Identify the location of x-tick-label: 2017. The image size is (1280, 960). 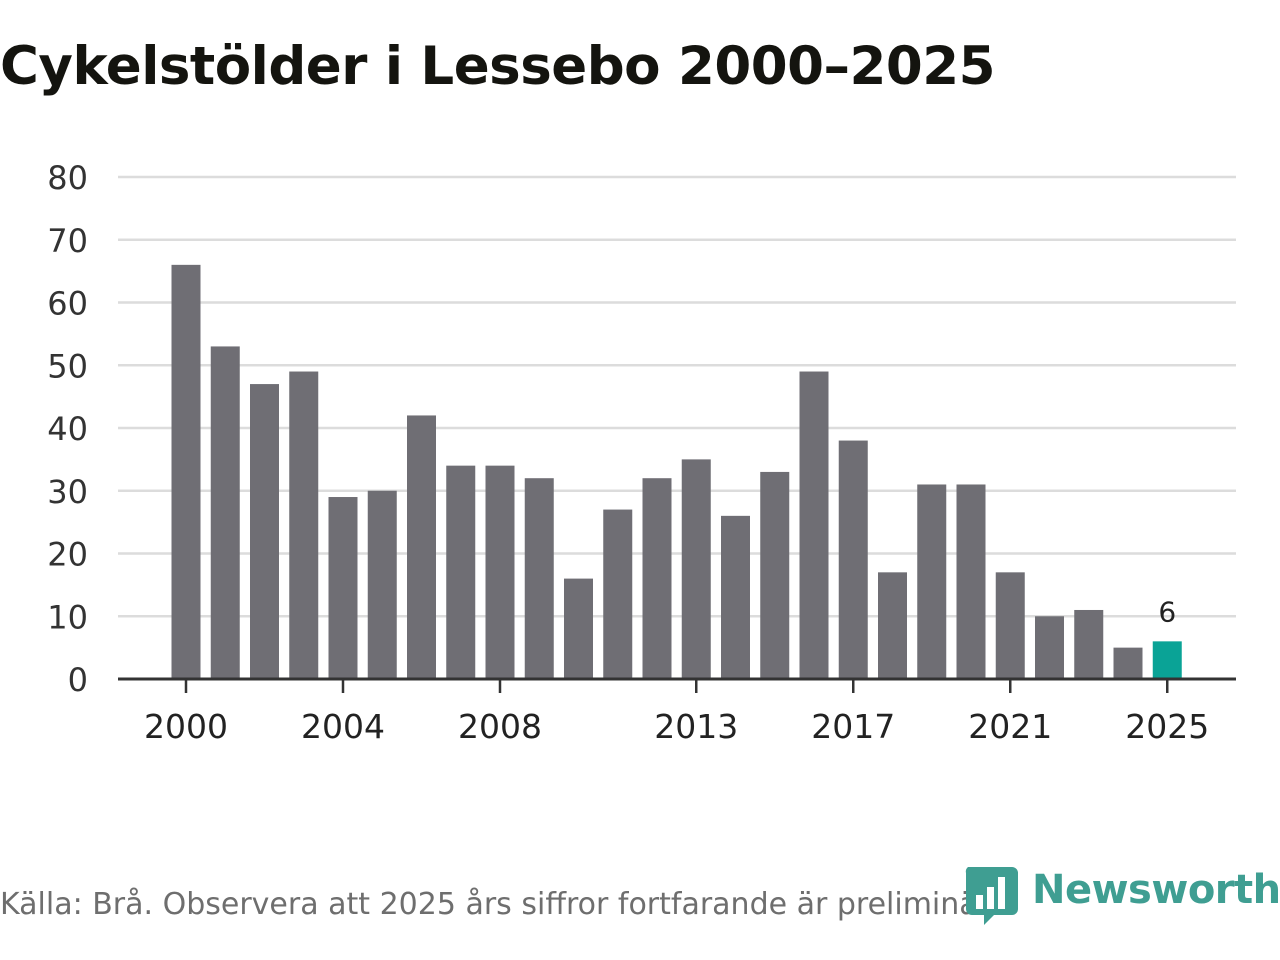
(853, 726).